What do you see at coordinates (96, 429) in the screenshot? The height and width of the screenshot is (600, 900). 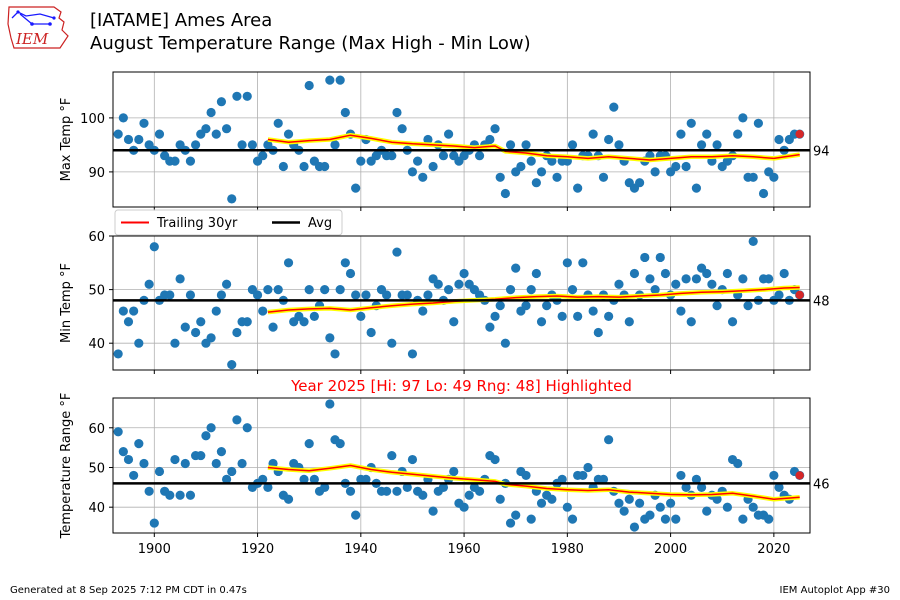 I see `y-tick-label: 60` at bounding box center [96, 429].